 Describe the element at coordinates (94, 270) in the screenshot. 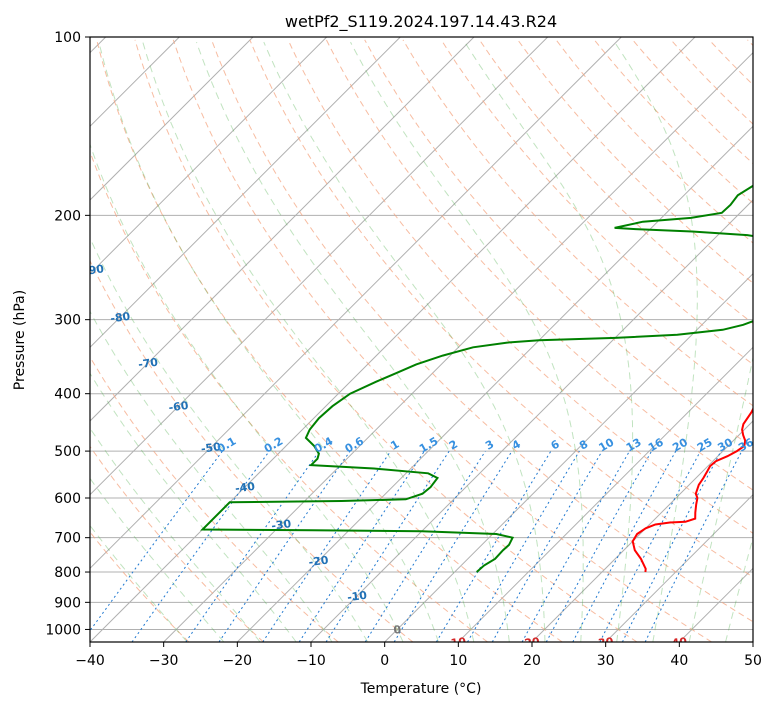

I see `isotherm-label: -90` at that location.